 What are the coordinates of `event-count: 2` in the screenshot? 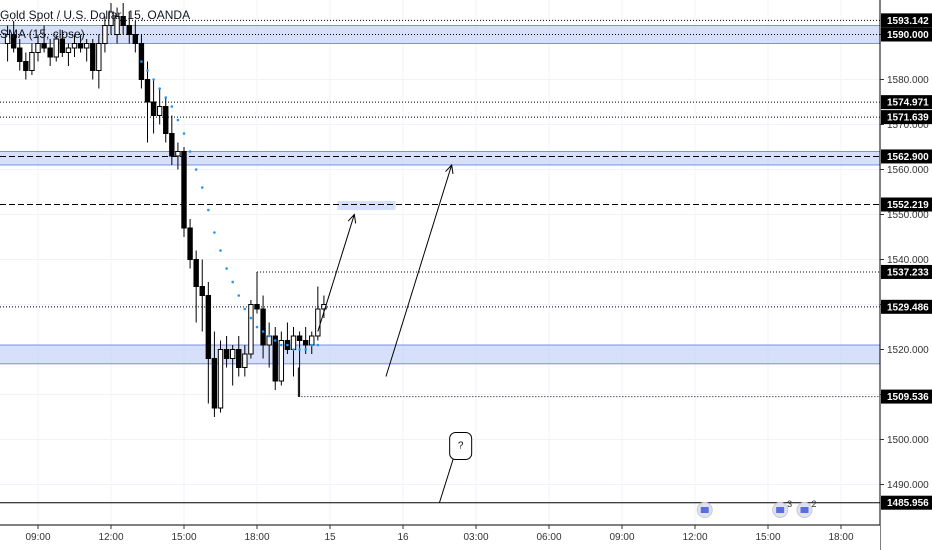 It's located at (814, 504).